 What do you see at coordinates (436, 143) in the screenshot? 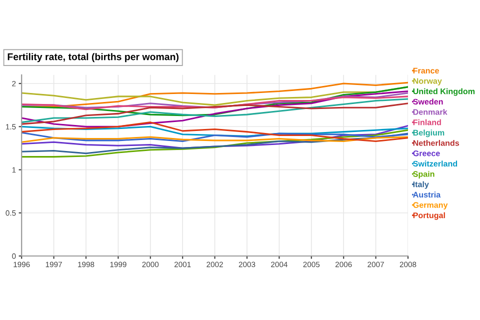
I see `legend-label: Netherlands` at bounding box center [436, 143].